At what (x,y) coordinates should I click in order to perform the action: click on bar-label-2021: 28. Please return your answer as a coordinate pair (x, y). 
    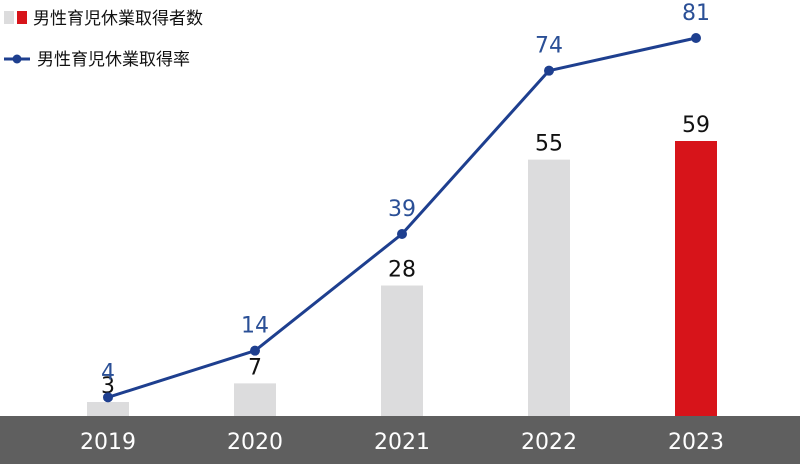
    Looking at the image, I should click on (402, 269).